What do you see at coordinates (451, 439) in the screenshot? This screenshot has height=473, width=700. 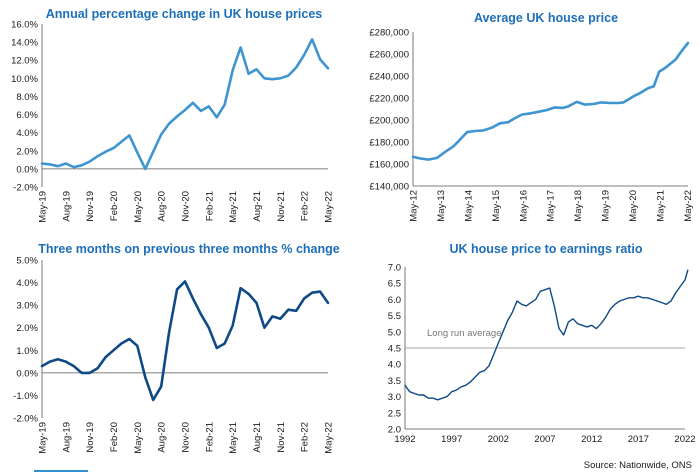 I see `x-tick-label: 1997` at bounding box center [451, 439].